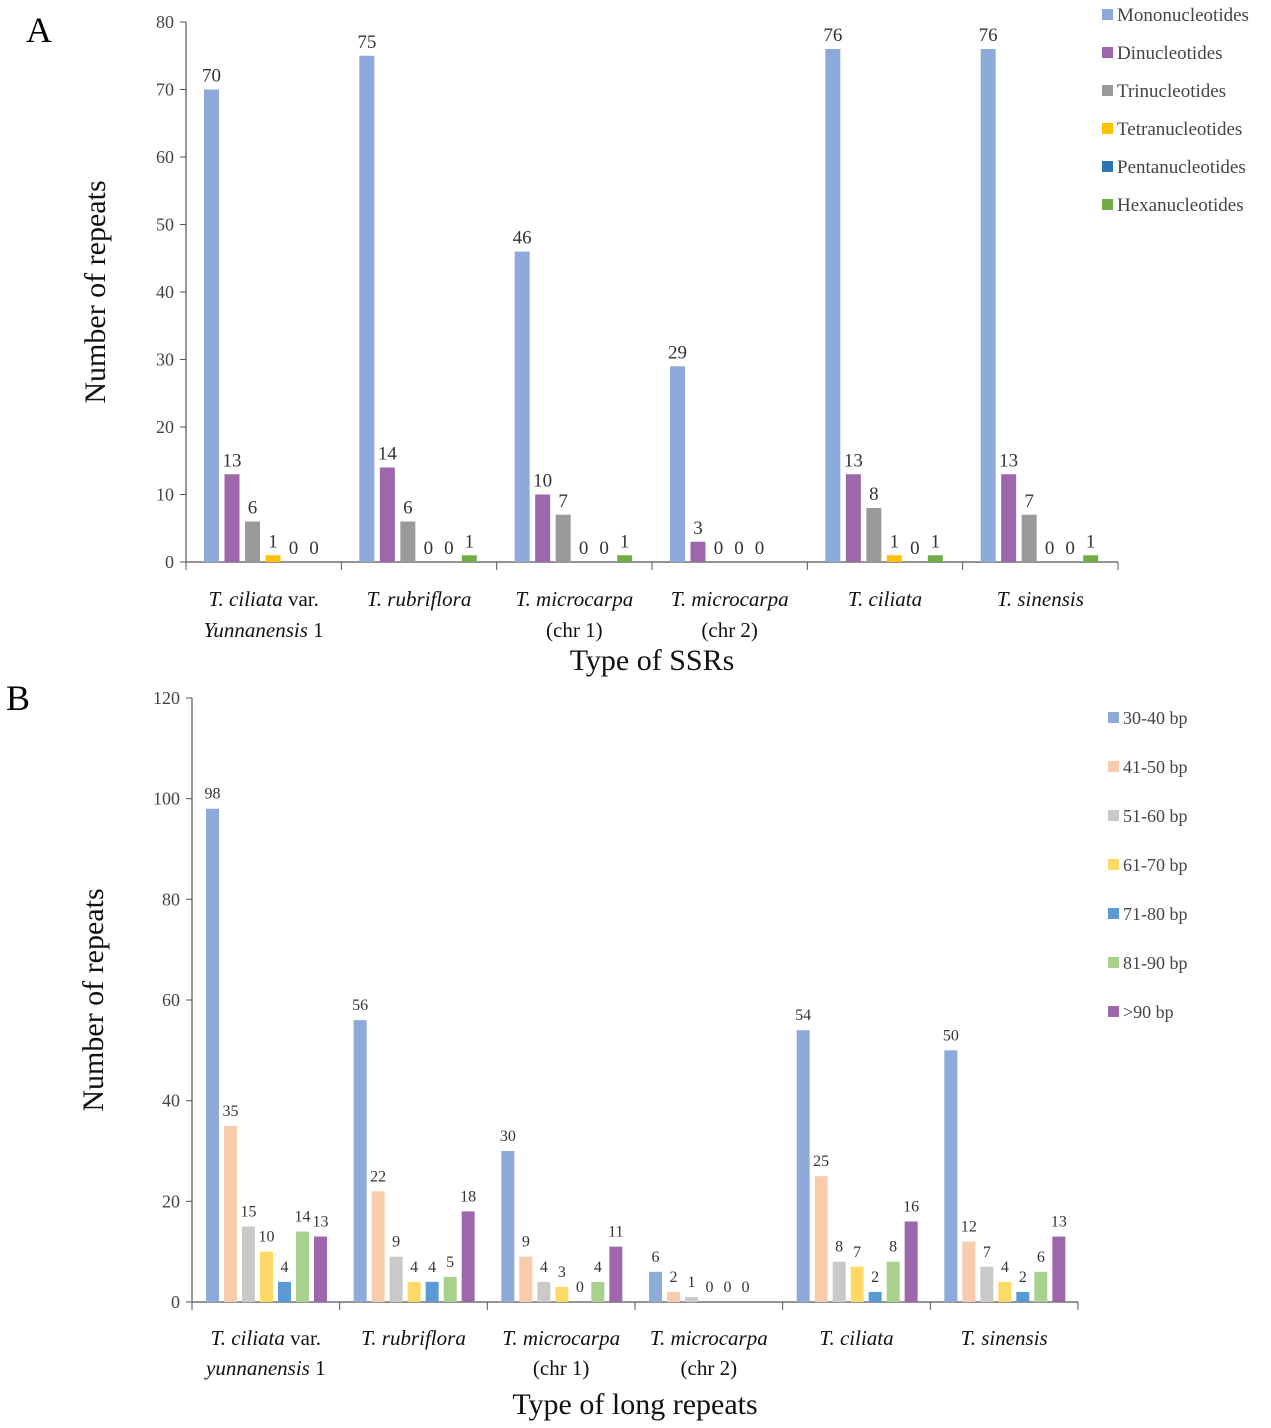 Image resolution: width=1271 pixels, height=1428 pixels. I want to click on data-label: 16, so click(911, 1206).